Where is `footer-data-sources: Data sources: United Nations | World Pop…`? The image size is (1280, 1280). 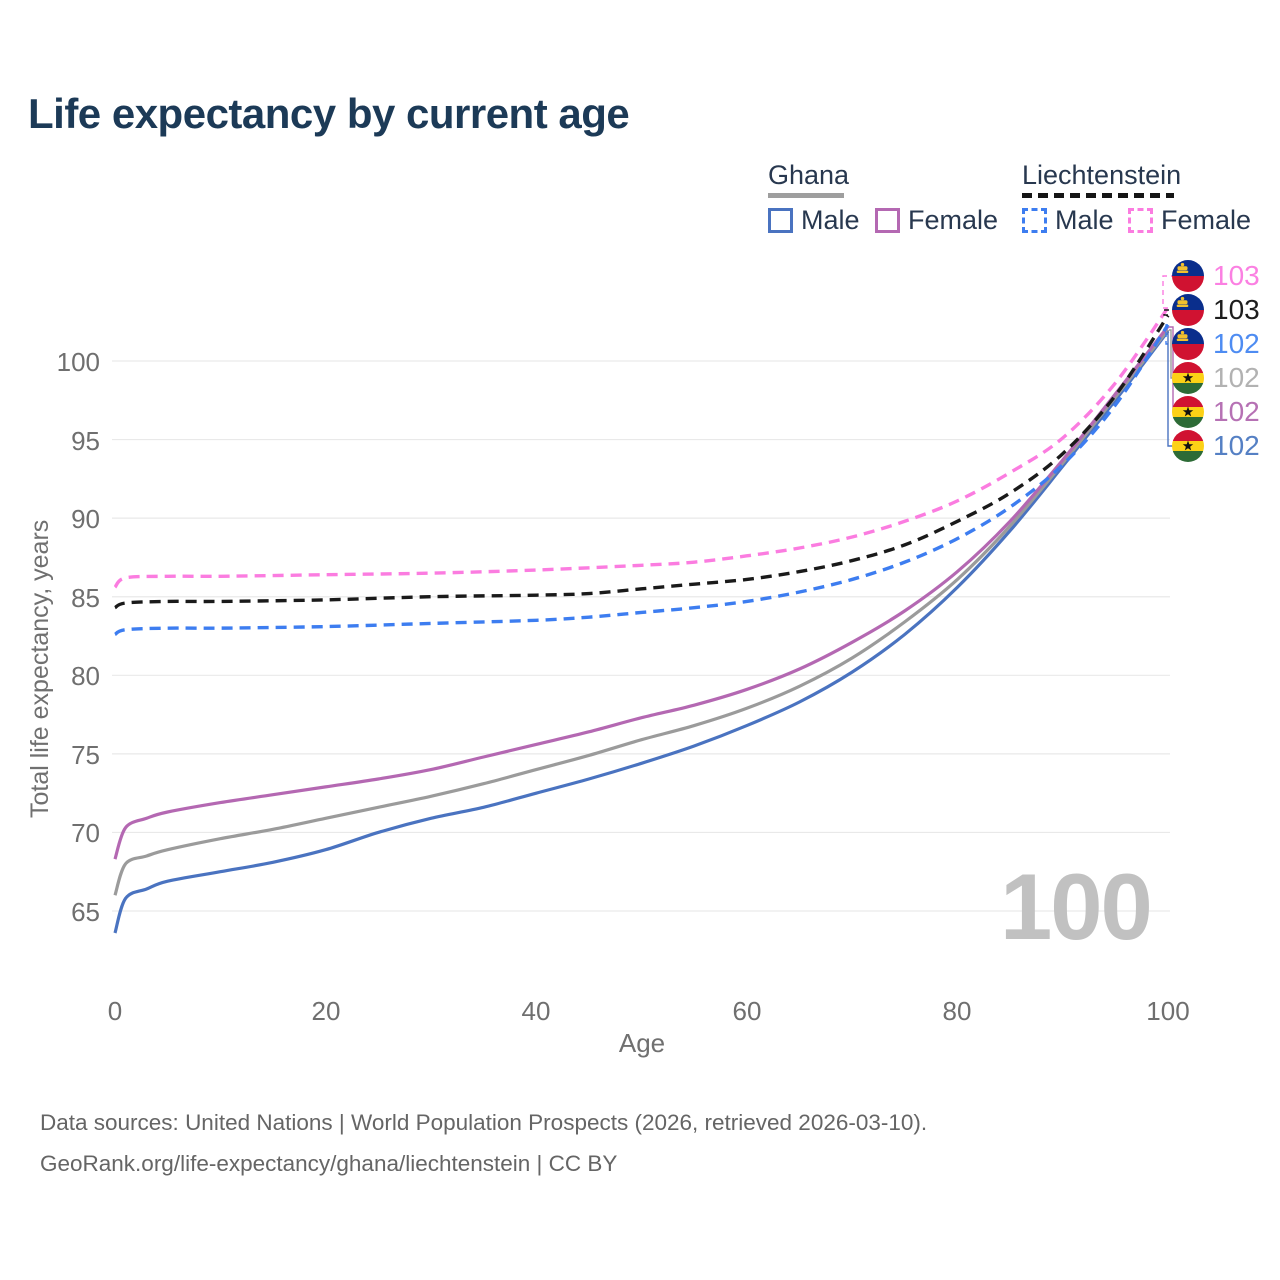
footer-data-sources: Data sources: United Nations | World Pop… is located at coordinates (484, 1122).